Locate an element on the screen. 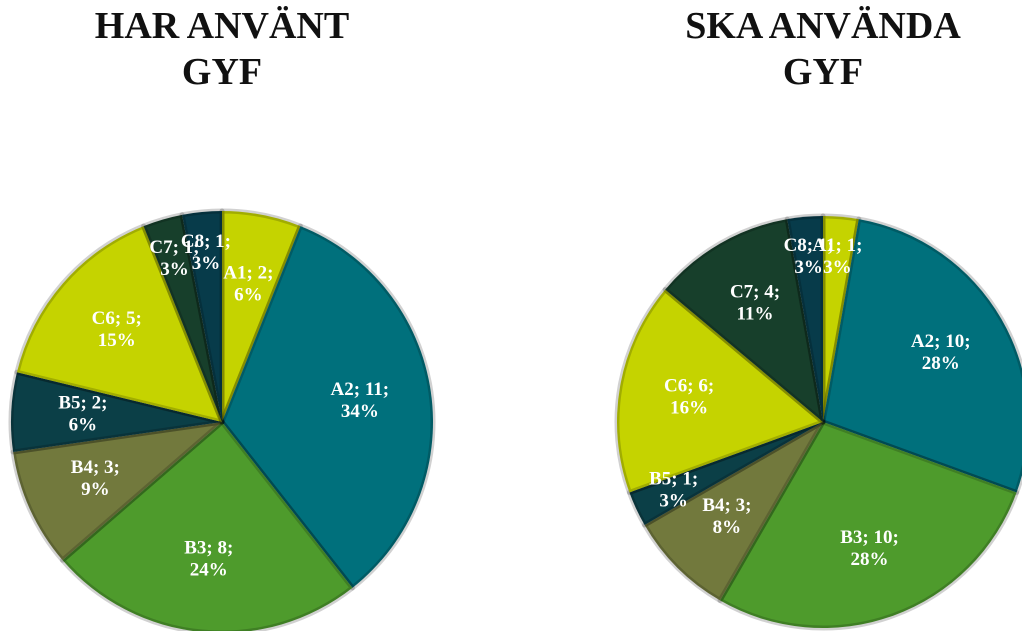 The width and height of the screenshot is (1022, 631). data-label: B3; 10; 28% is located at coordinates (869, 548).